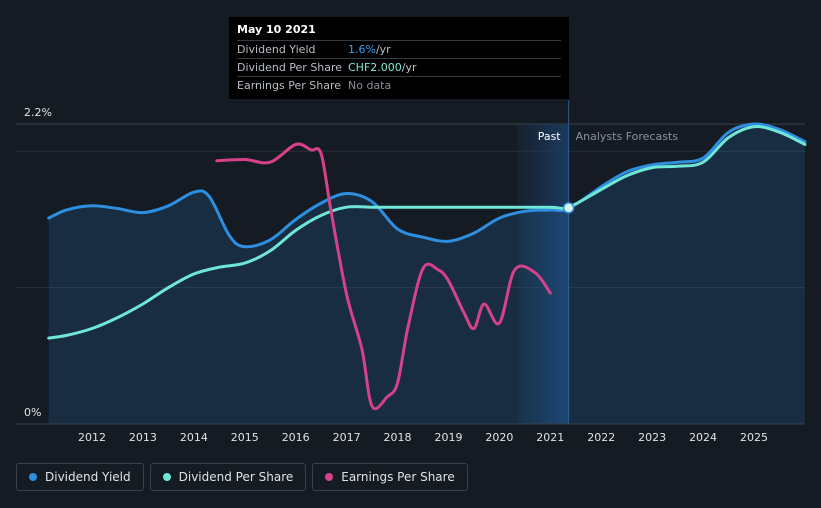 This screenshot has height=508, width=821. I want to click on x-tick-label: 2016, so click(296, 437).